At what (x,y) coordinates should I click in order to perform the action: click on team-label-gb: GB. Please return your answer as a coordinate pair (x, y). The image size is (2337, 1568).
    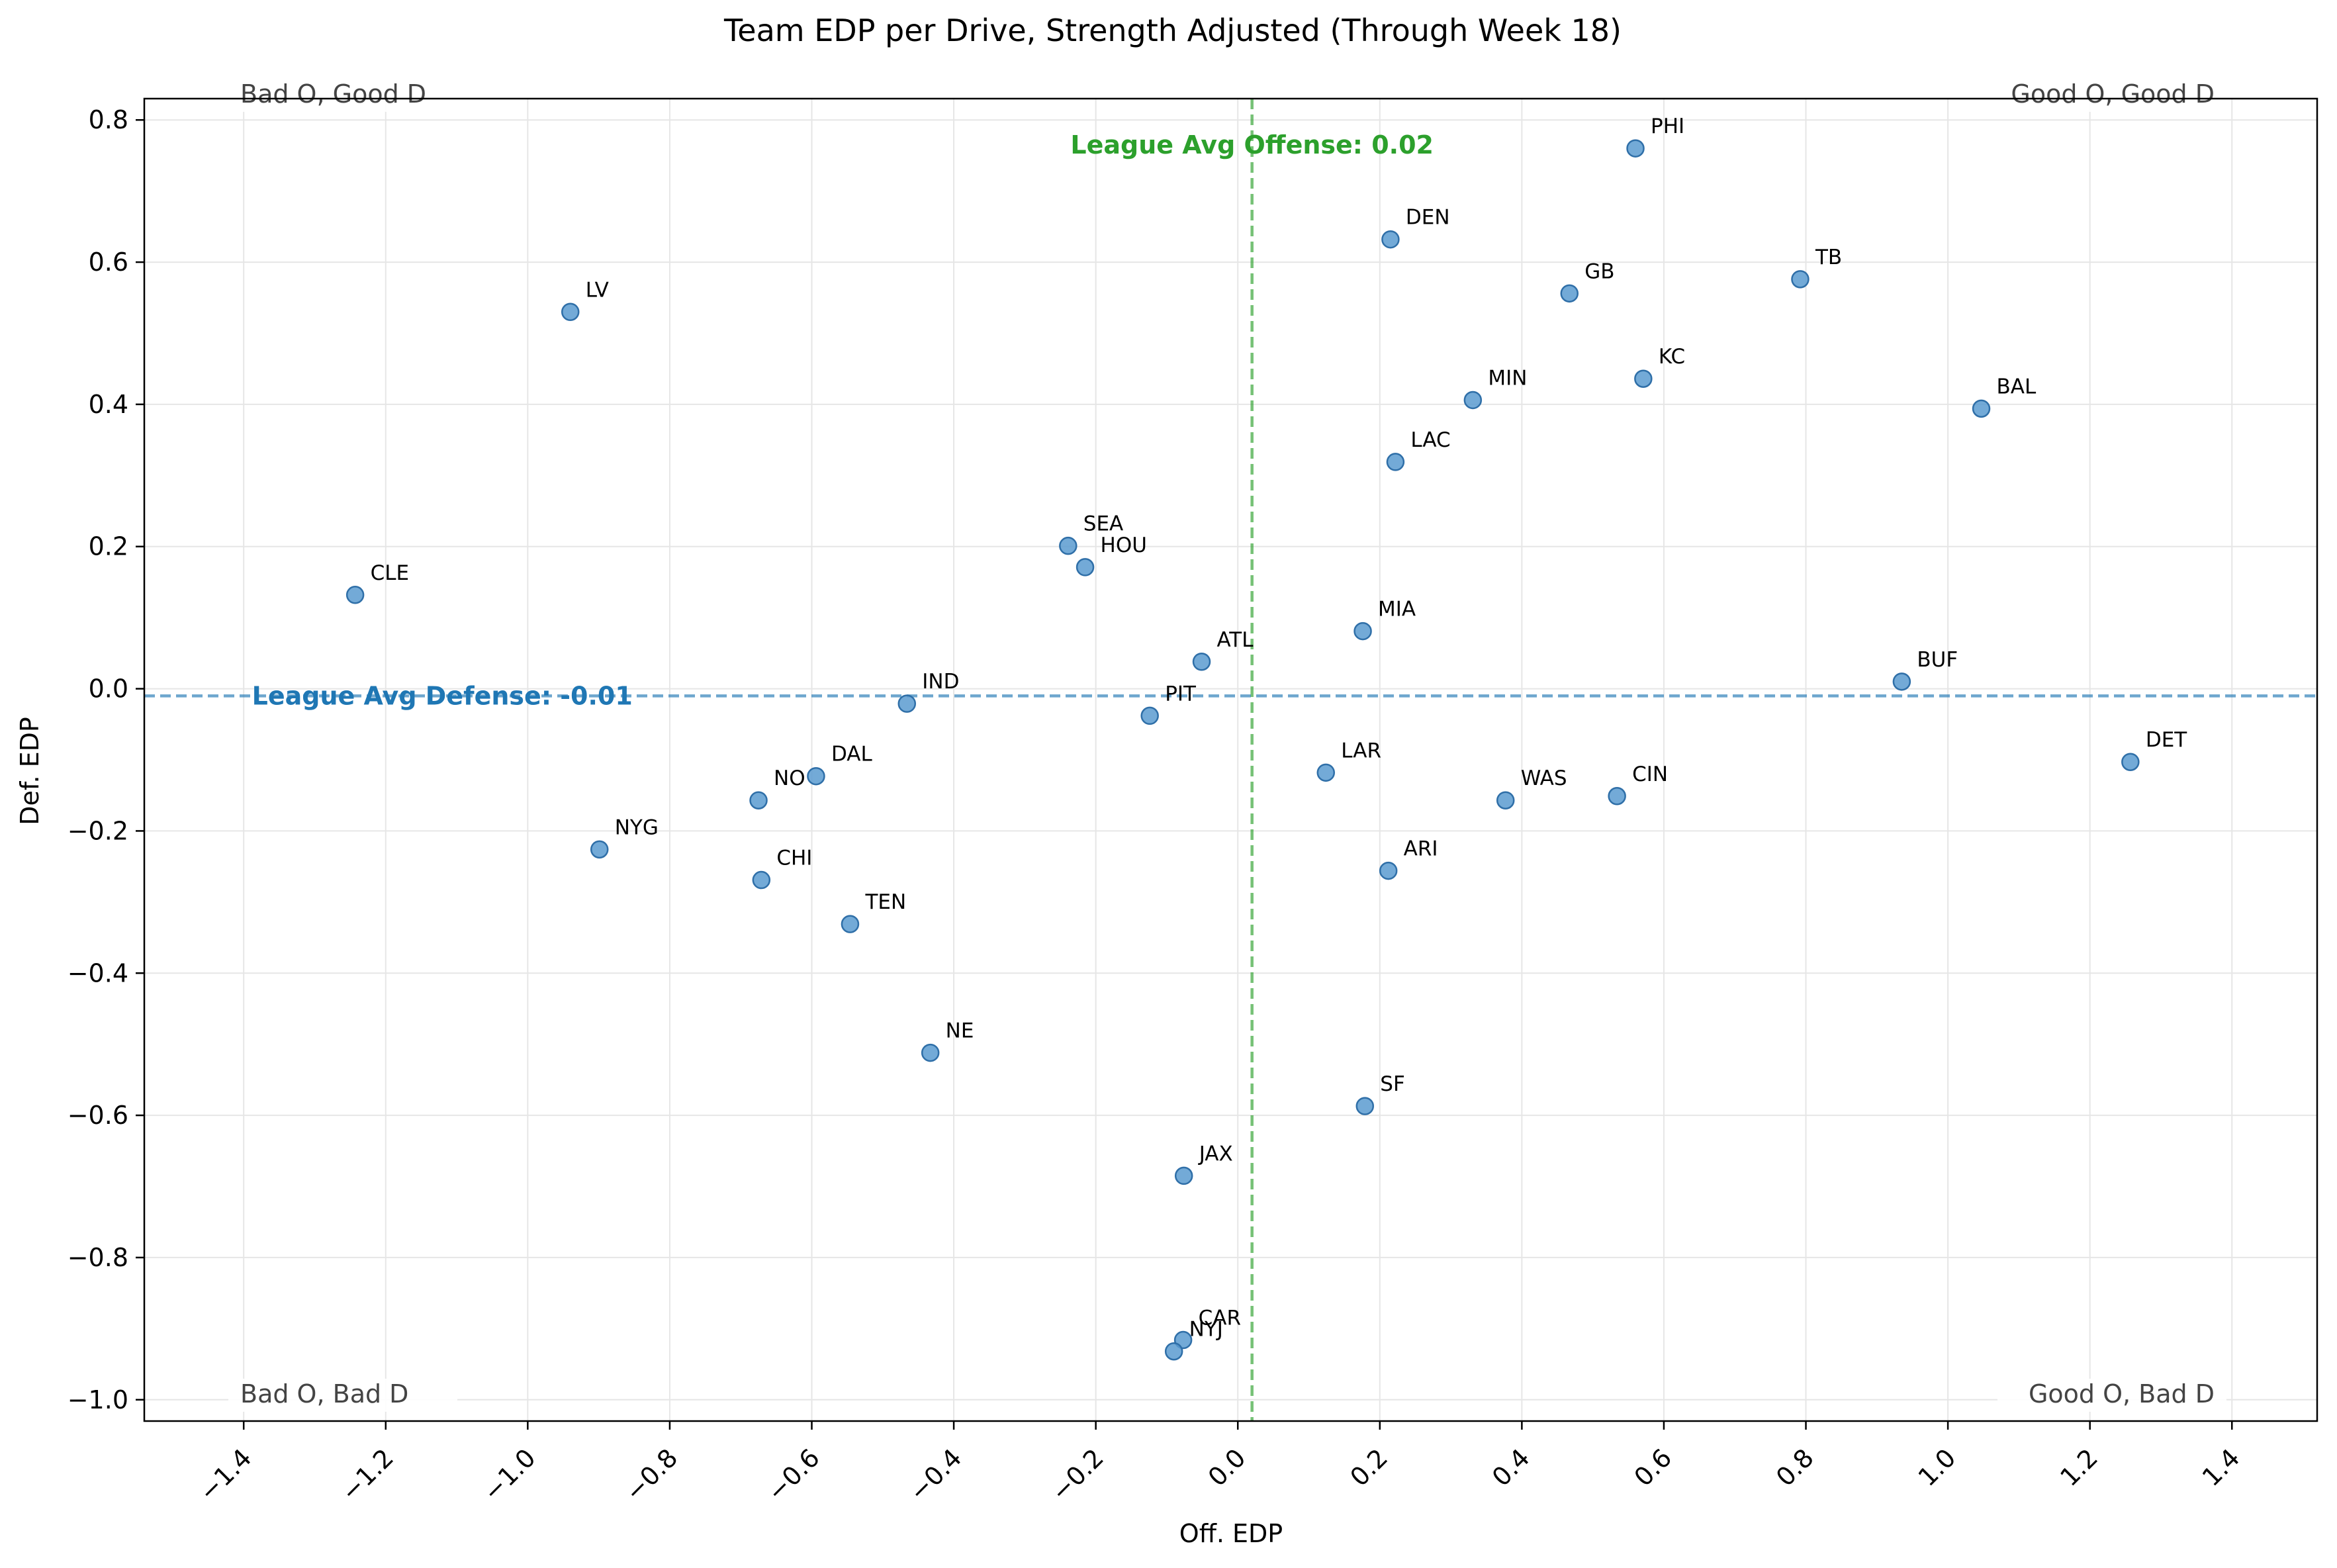
    Looking at the image, I should click on (1599, 271).